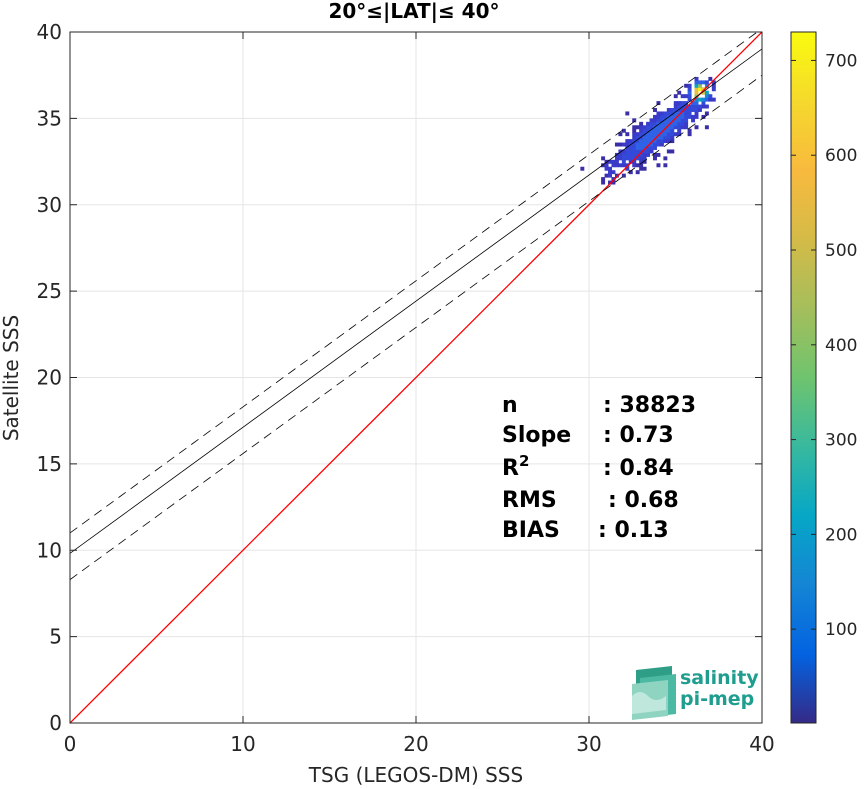 The image size is (865, 789). Describe the element at coordinates (49, 291) in the screenshot. I see `y-tick-label: 25` at that location.